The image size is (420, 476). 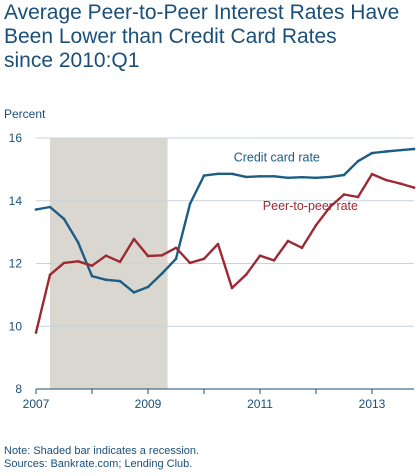 What do you see at coordinates (372, 404) in the screenshot?
I see `x-tick-label: 2013` at bounding box center [372, 404].